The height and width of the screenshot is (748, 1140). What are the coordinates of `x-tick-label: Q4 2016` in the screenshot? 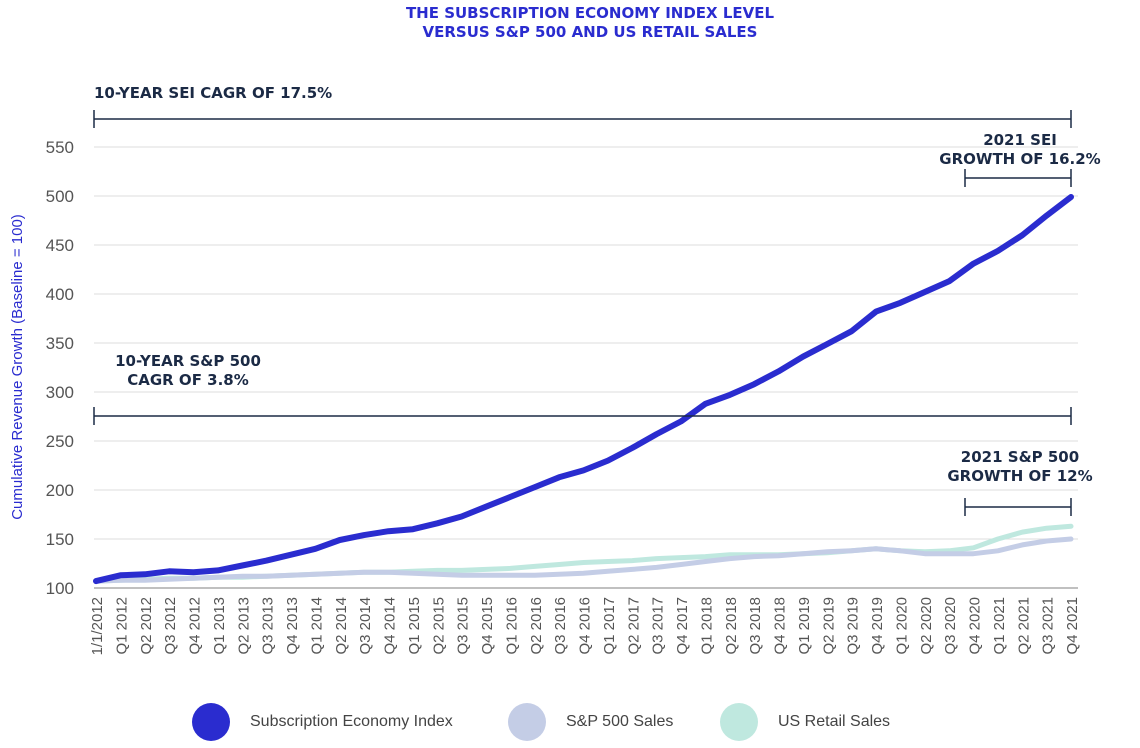 It's located at (585, 626).